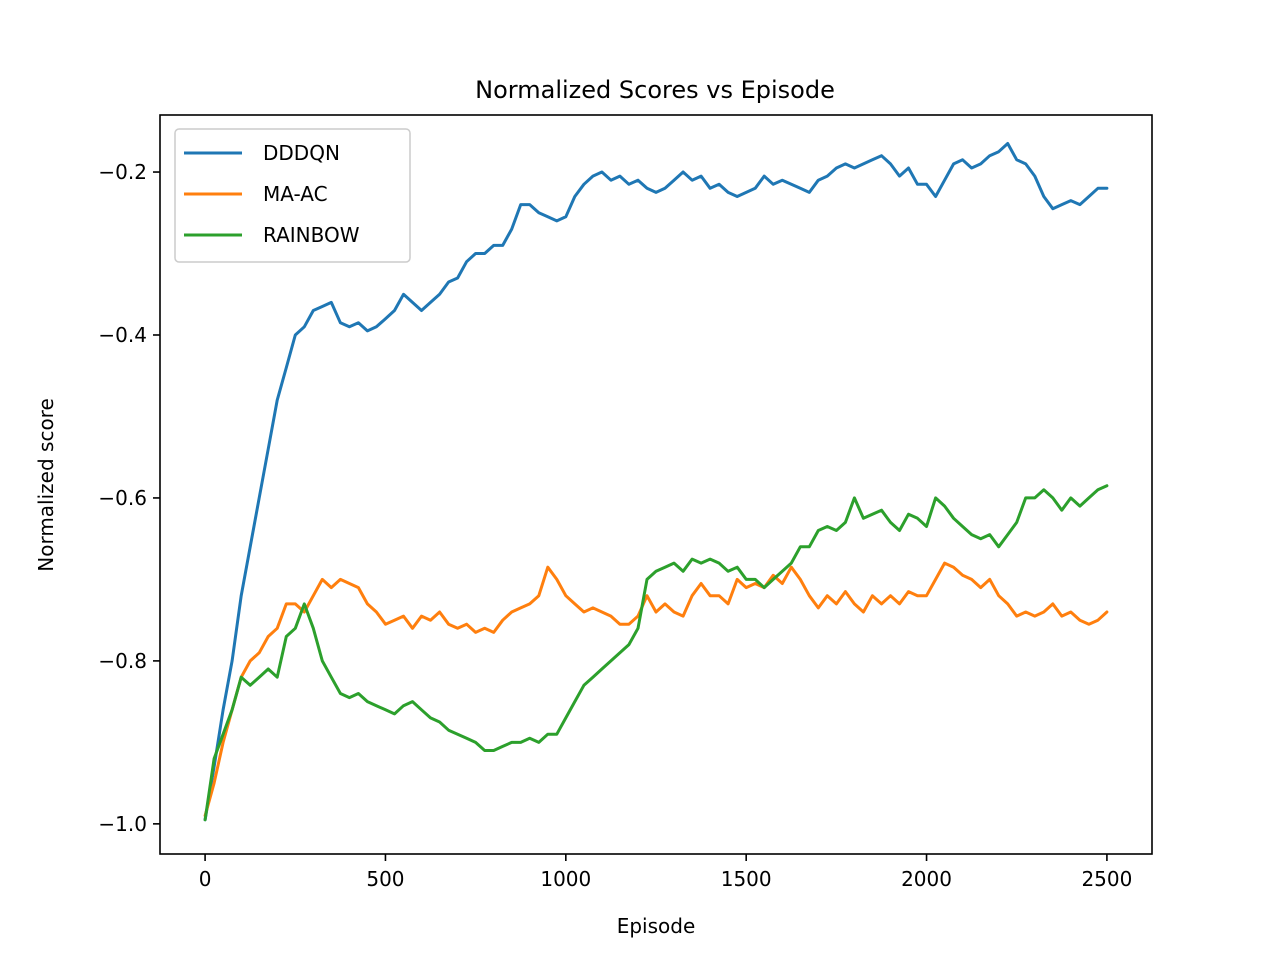 The width and height of the screenshot is (1280, 960). What do you see at coordinates (656, 926) in the screenshot?
I see `x-axis-title: Episode` at bounding box center [656, 926].